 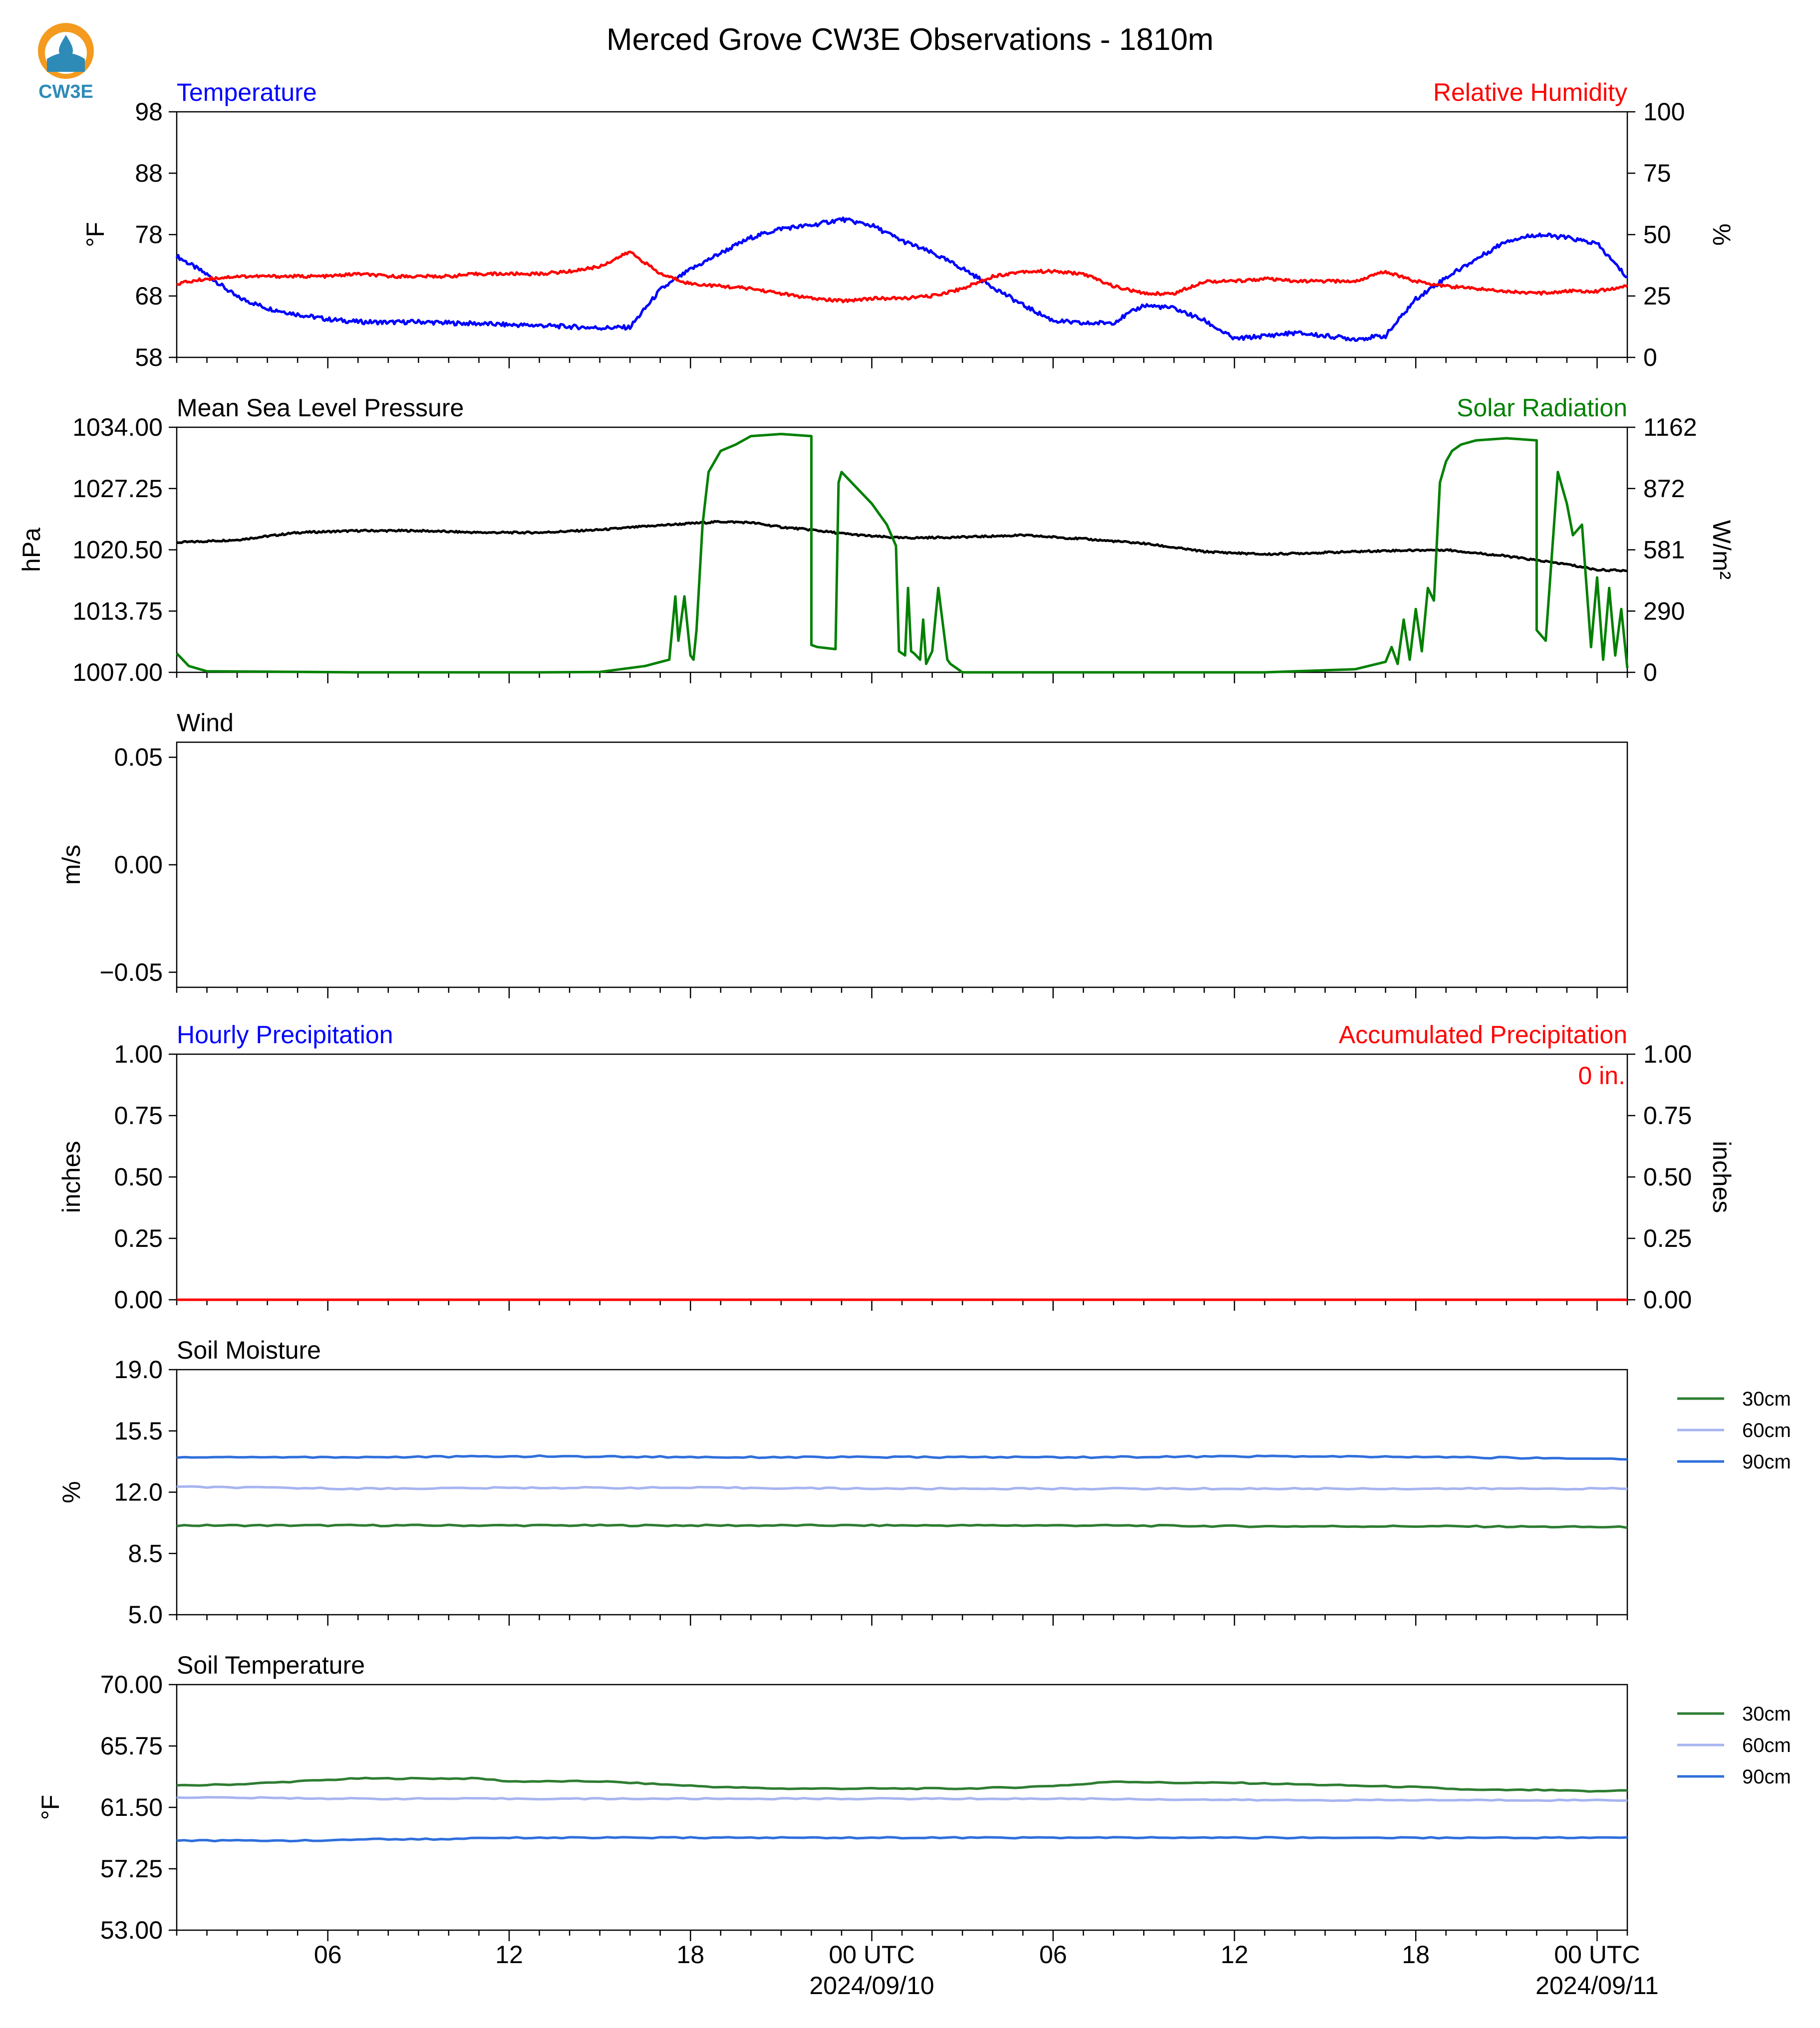 What do you see at coordinates (320, 408) in the screenshot?
I see `panel-title-left: Mean Sea Level Pressure` at bounding box center [320, 408].